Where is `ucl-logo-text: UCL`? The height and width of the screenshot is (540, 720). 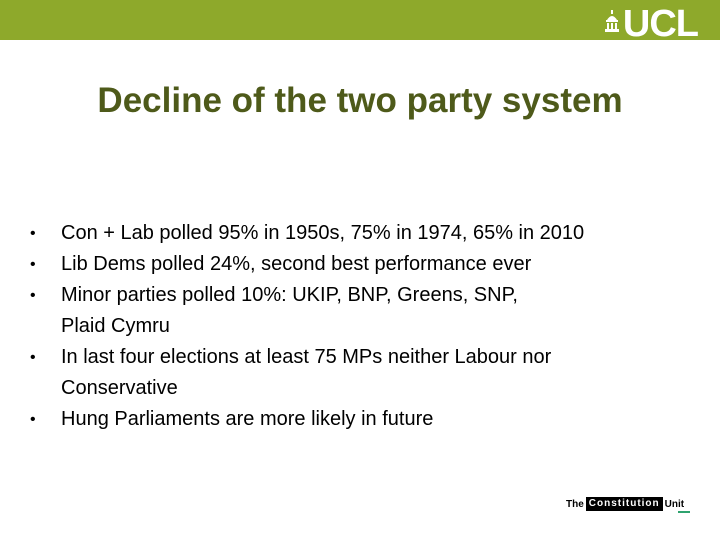
ucl-logo-text: UCL is located at coordinates (660, 24).